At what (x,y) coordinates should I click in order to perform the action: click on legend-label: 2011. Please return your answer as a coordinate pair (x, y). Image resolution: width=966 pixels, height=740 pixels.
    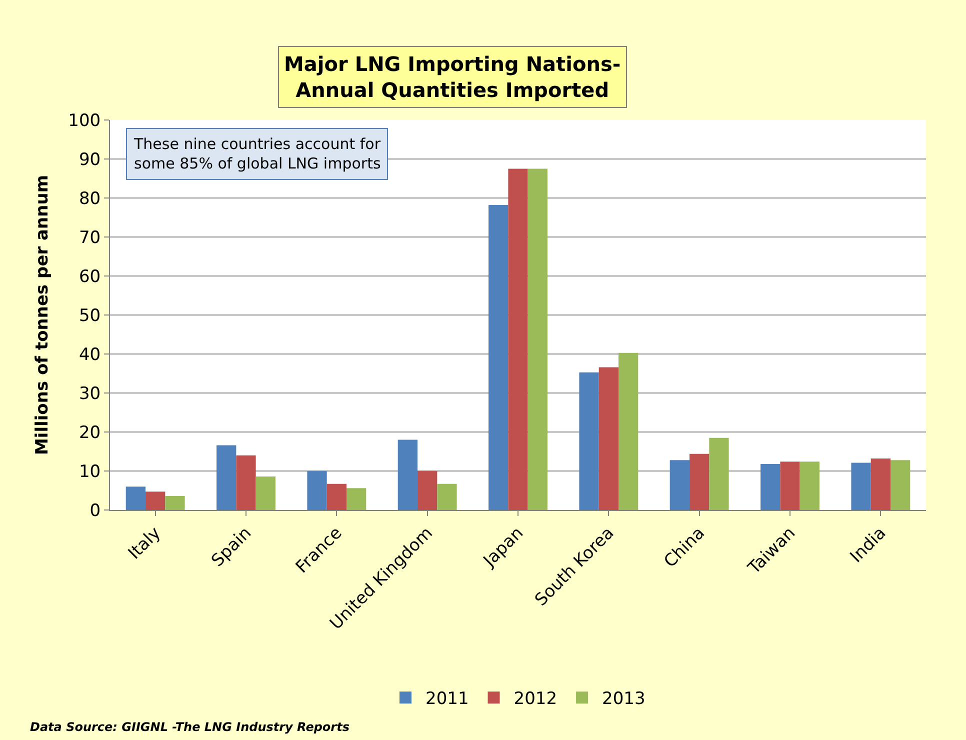
    Looking at the image, I should click on (447, 699).